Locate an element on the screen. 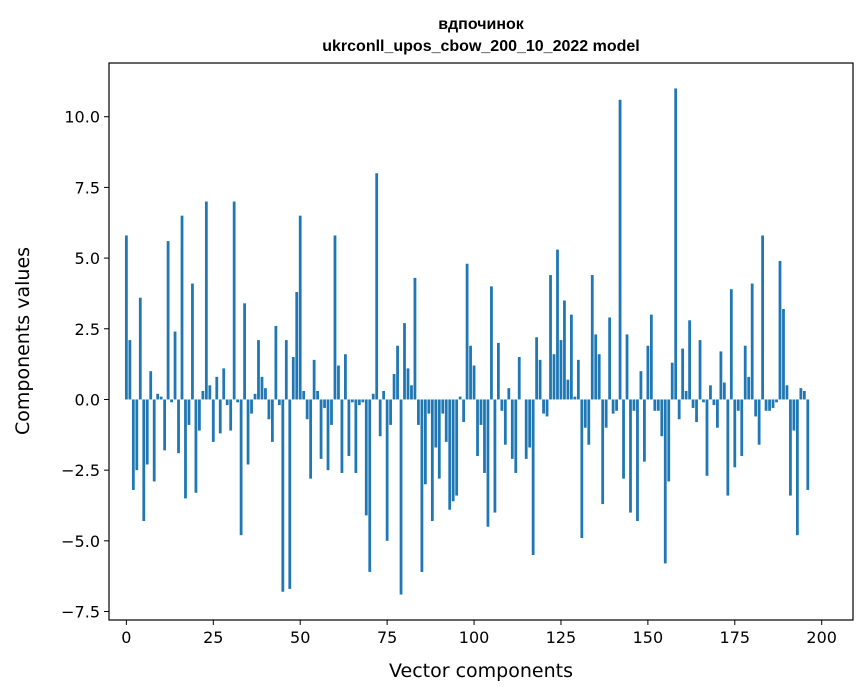 The image size is (867, 696). x-tick-label: 100 is located at coordinates (474, 637).